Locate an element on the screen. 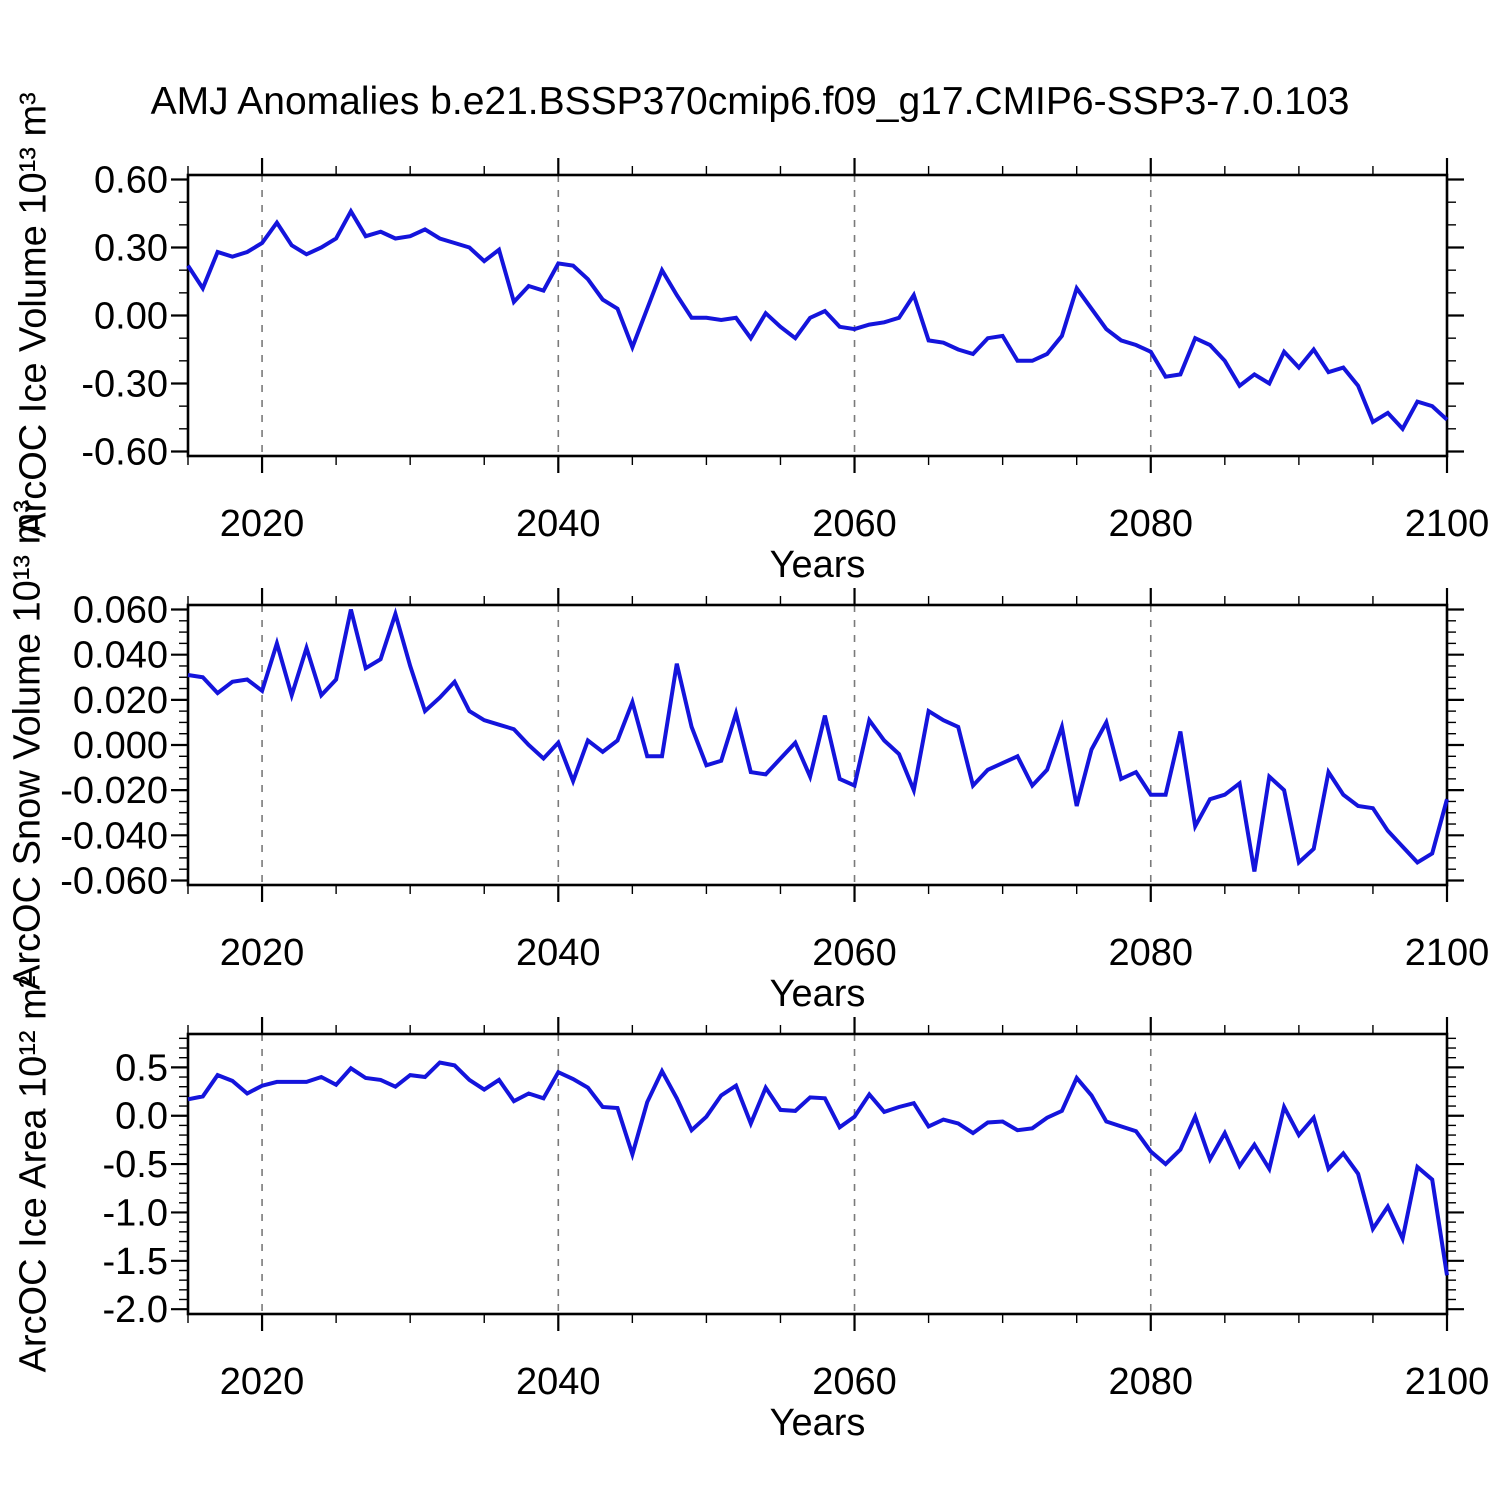 This screenshot has height=1500, width=1500. y-tick-label: -0.60 is located at coordinates (124, 452).